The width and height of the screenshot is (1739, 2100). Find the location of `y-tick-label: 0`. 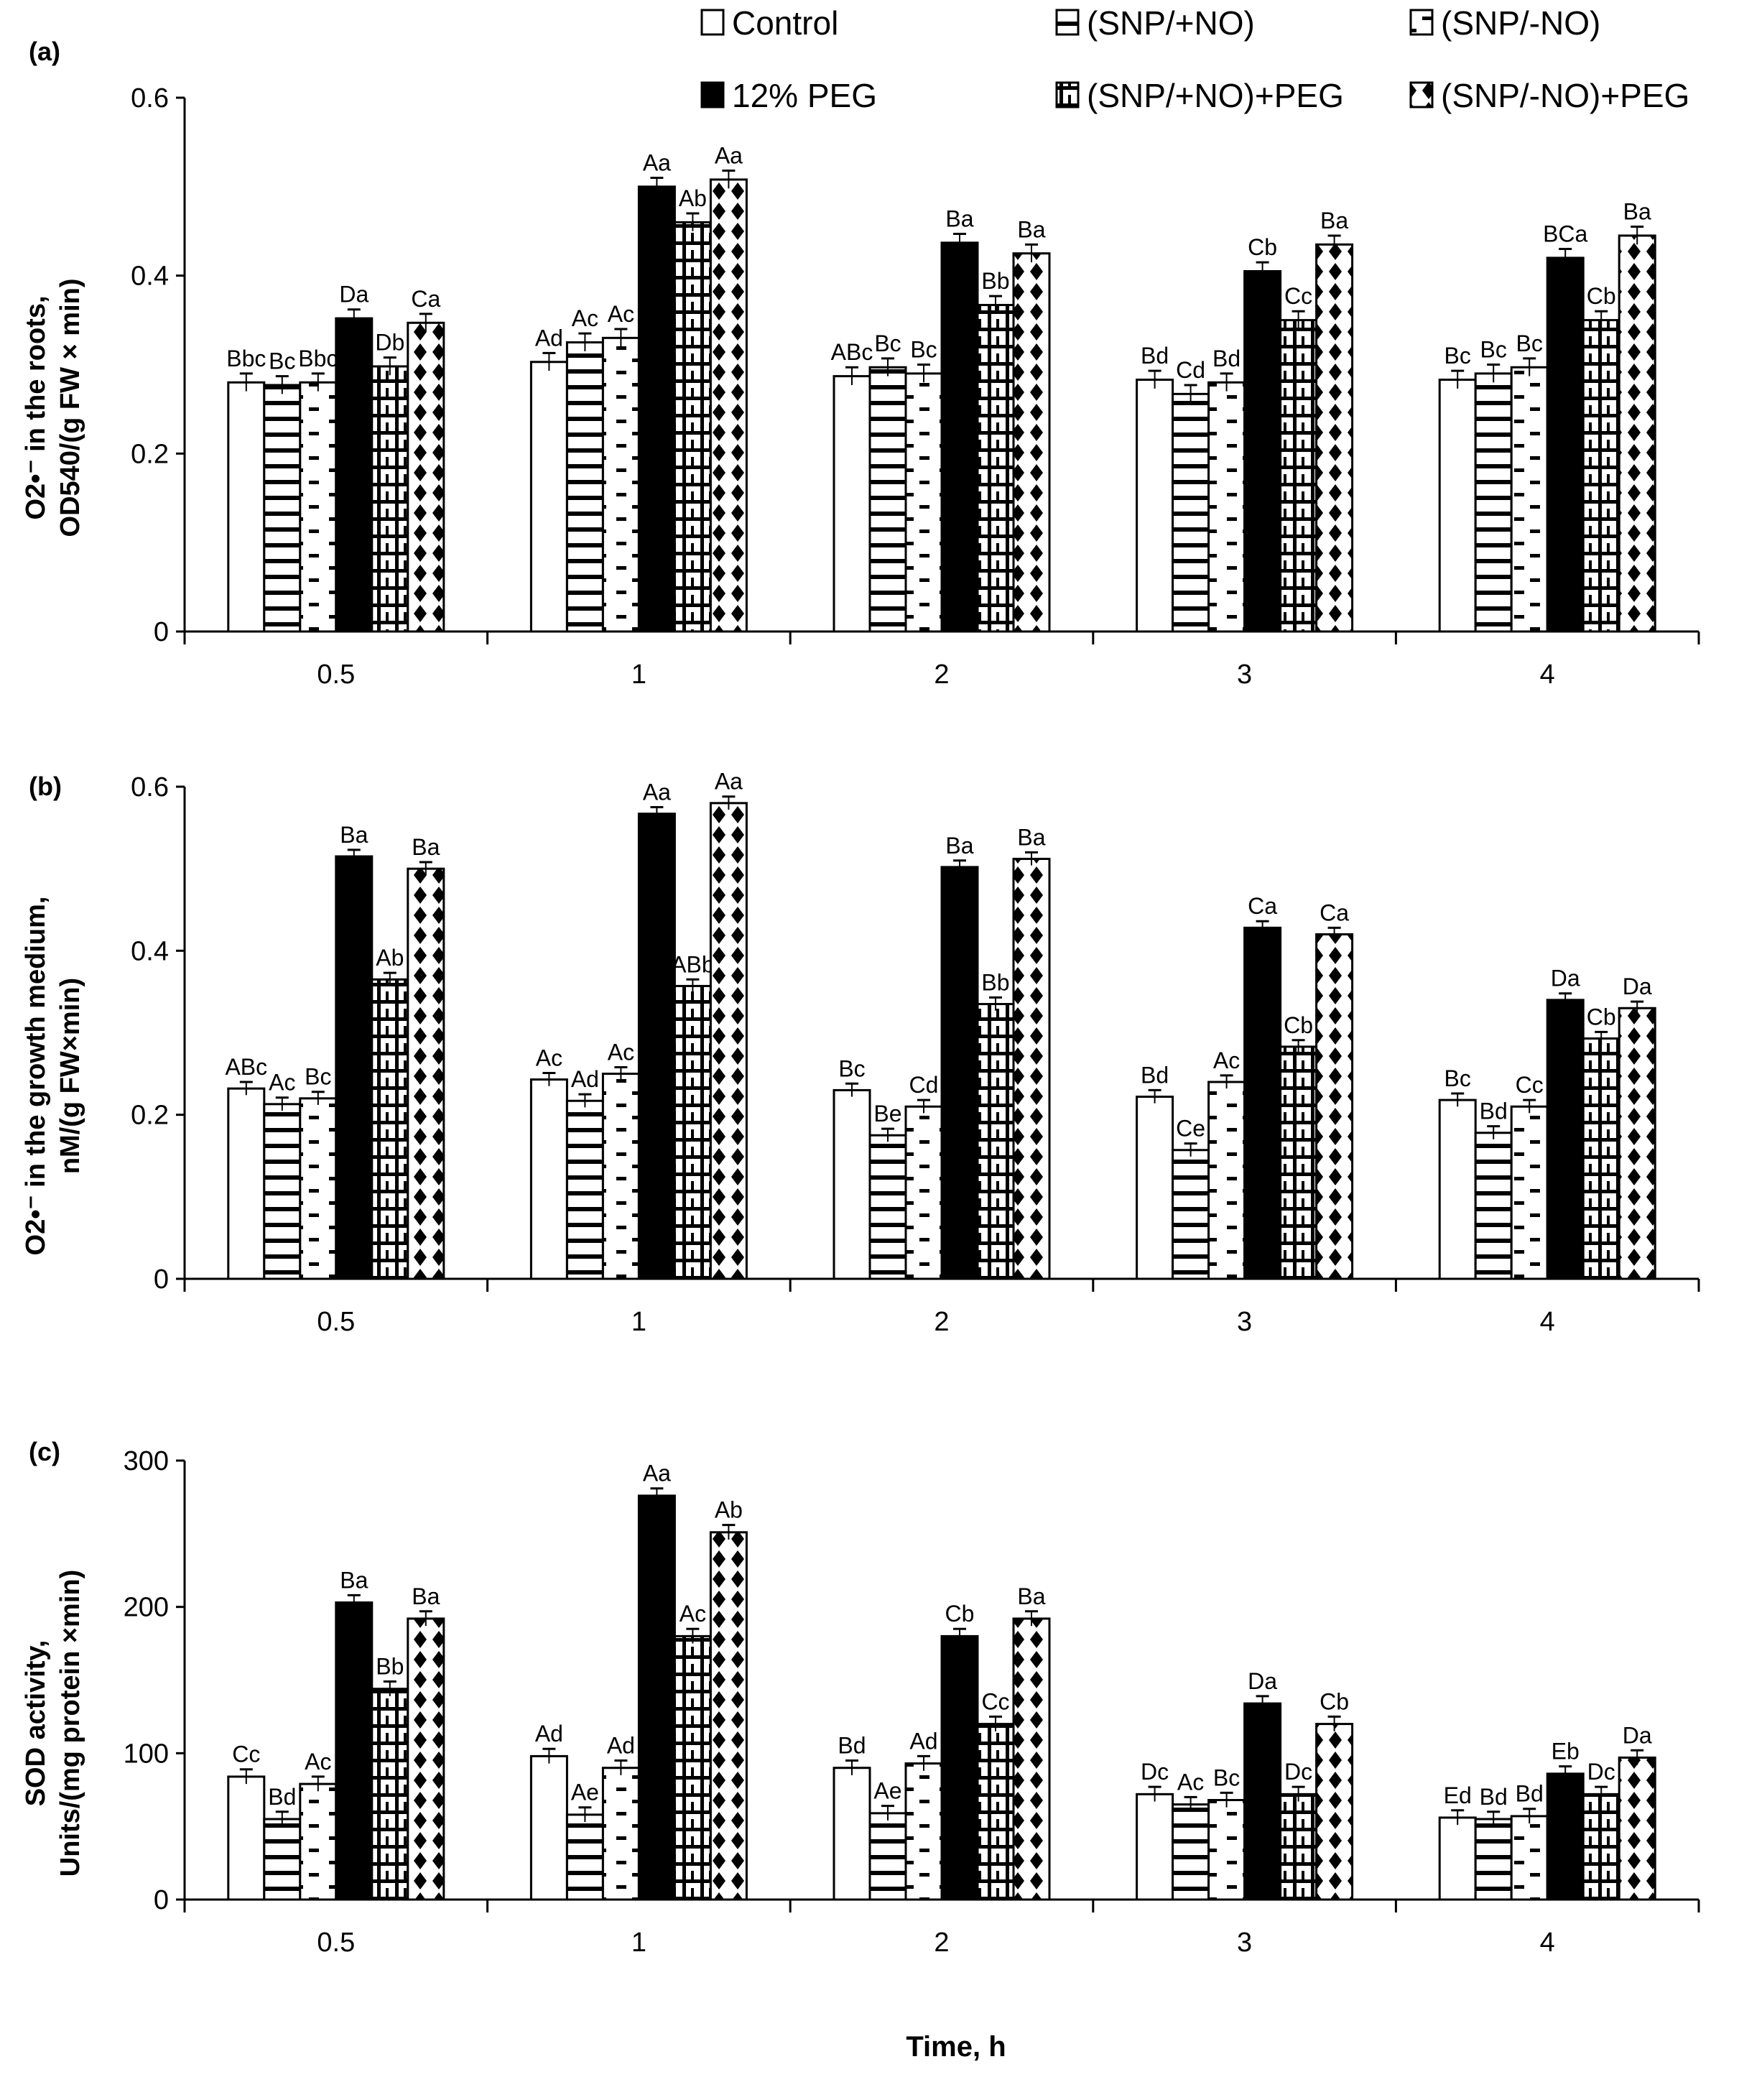

y-tick-label: 0 is located at coordinates (162, 632).